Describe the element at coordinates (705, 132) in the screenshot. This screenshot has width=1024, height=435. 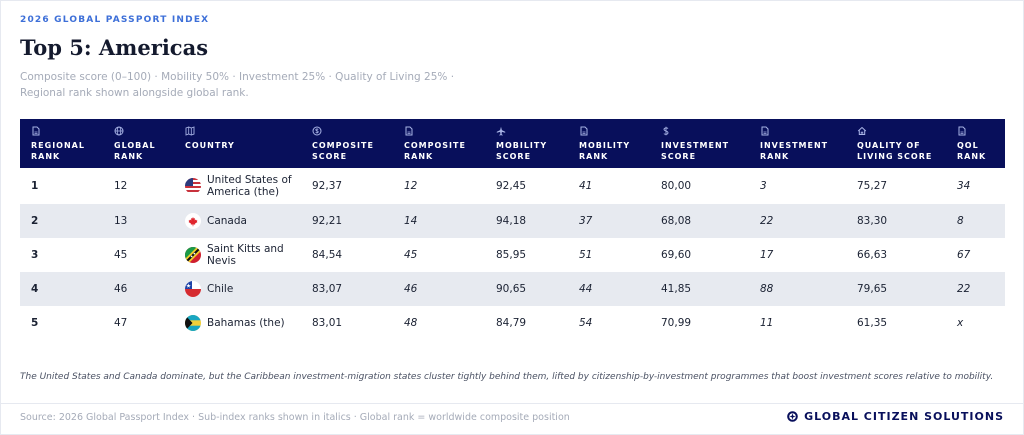
I see `dollar-icon` at that location.